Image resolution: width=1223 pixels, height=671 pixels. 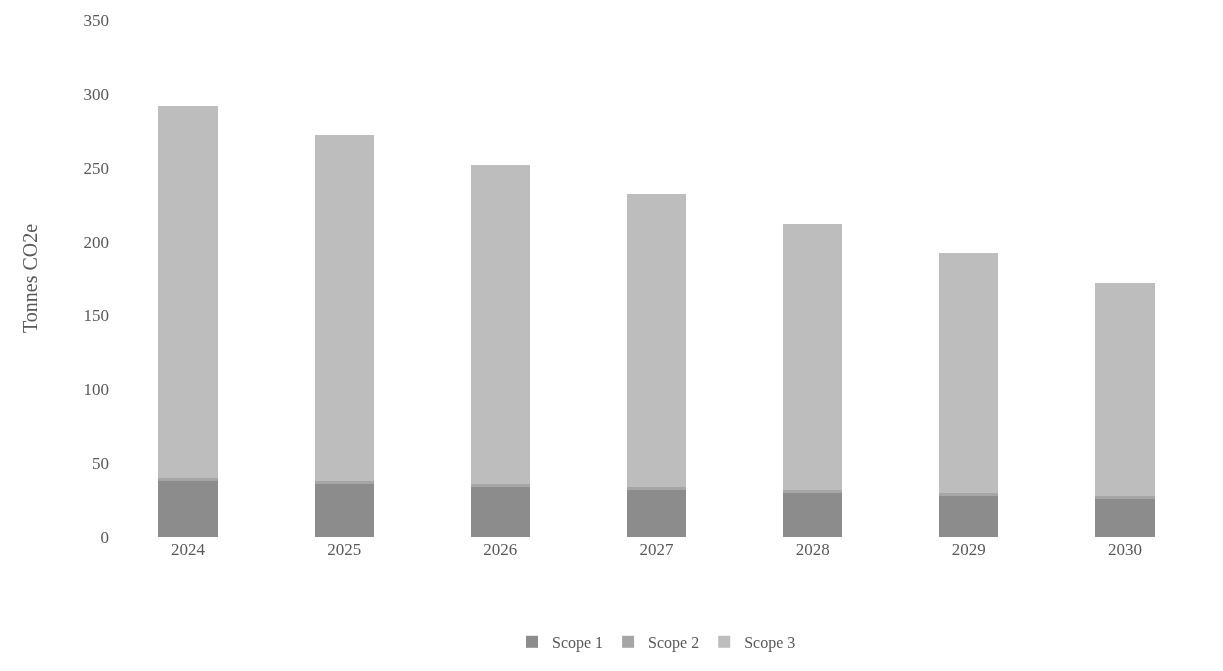 I want to click on x-tick-label: 2027, so click(x=656, y=549).